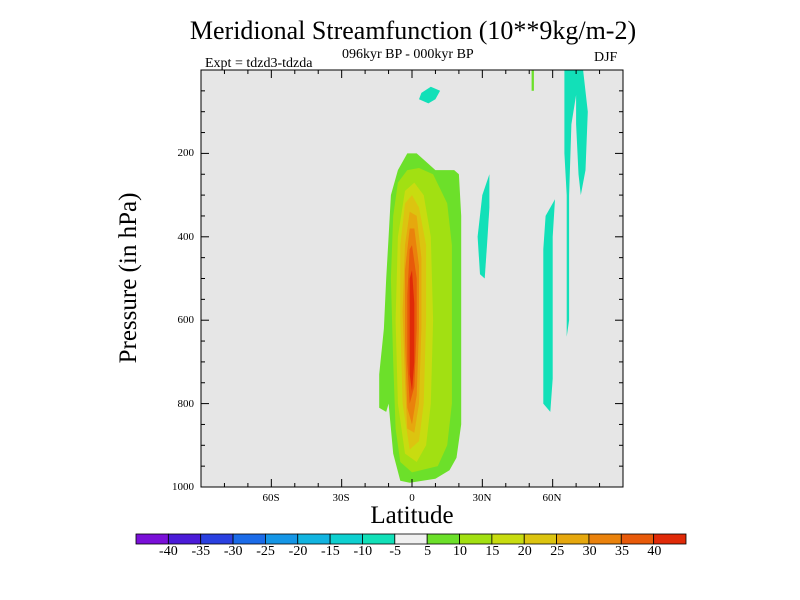 The width and height of the screenshot is (800, 600). What do you see at coordinates (622, 551) in the screenshot?
I see `colorbar-label: 35` at bounding box center [622, 551].